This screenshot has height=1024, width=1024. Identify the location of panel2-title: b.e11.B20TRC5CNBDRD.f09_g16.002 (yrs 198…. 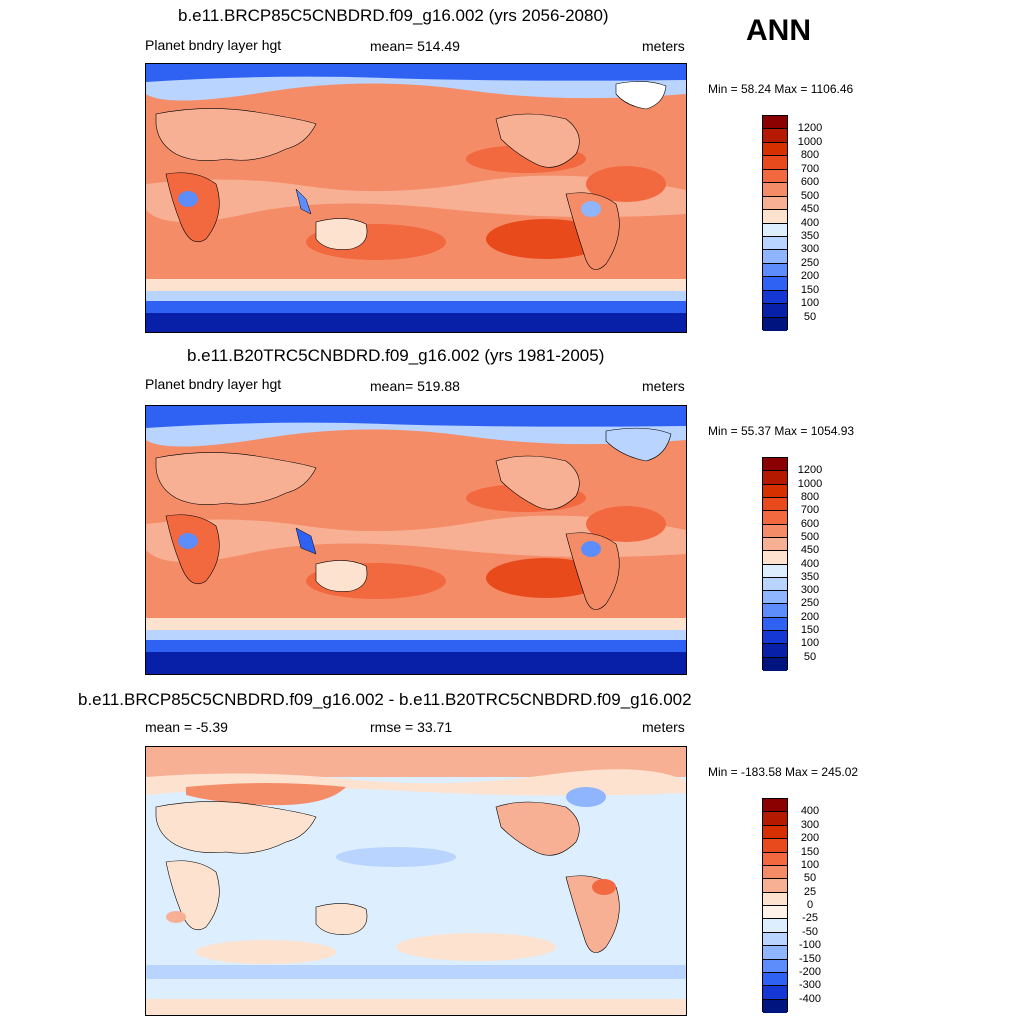
(396, 355).